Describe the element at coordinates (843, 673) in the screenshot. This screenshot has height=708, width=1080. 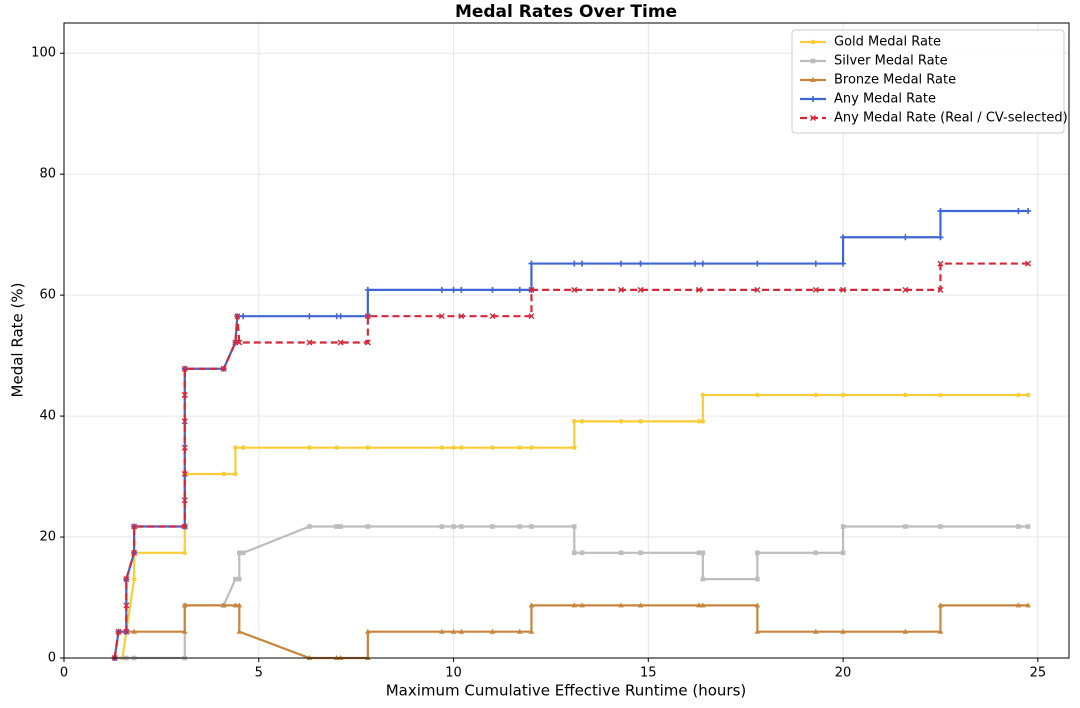
I see `x-tick-label: 20` at that location.